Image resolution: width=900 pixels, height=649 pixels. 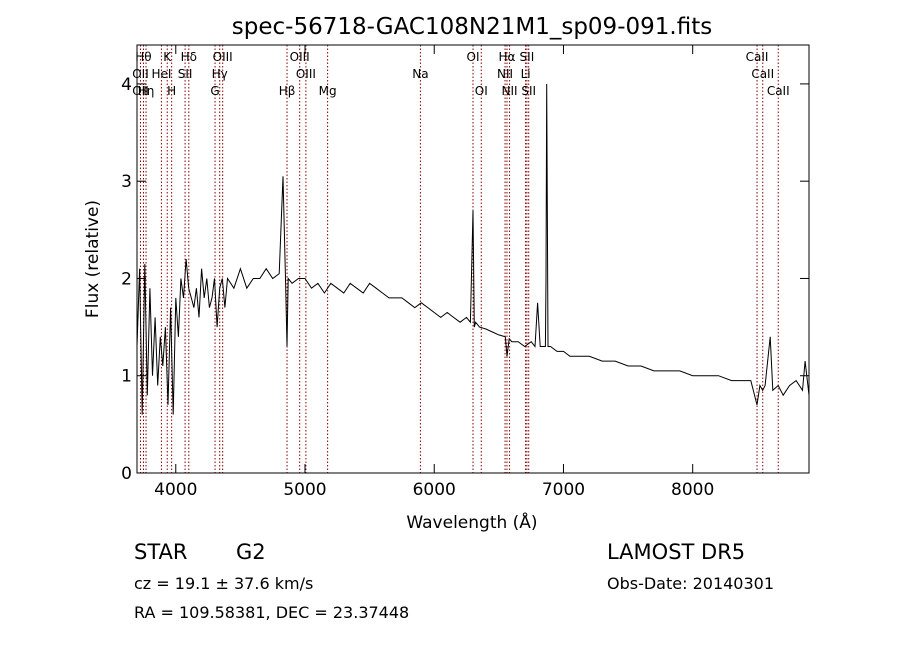 I want to click on line-label-17: OI, so click(x=473, y=57).